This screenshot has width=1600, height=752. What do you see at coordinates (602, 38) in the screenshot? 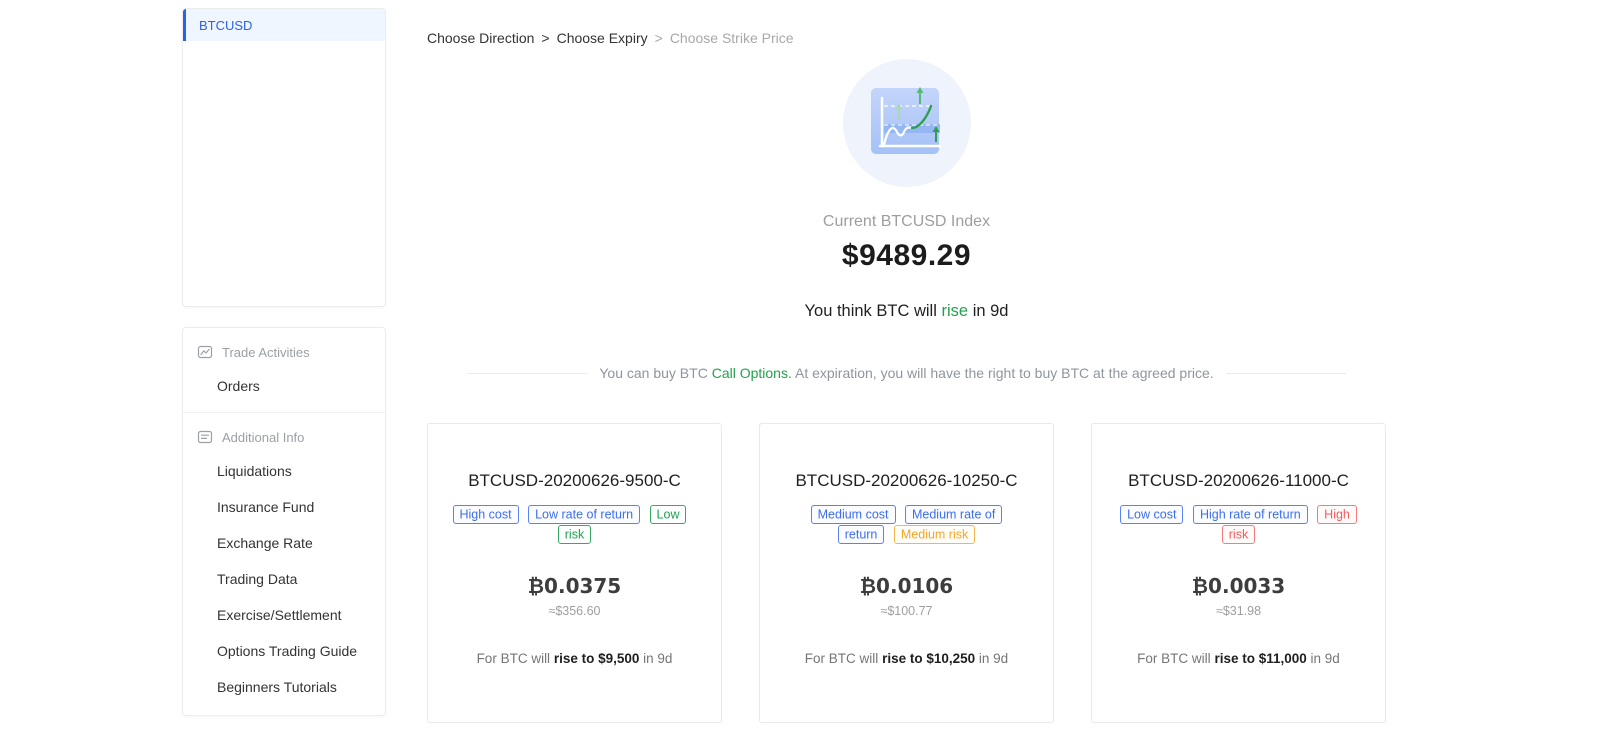
I see `breadcrumb-step-choose-expiry: Choose Expiry` at bounding box center [602, 38].